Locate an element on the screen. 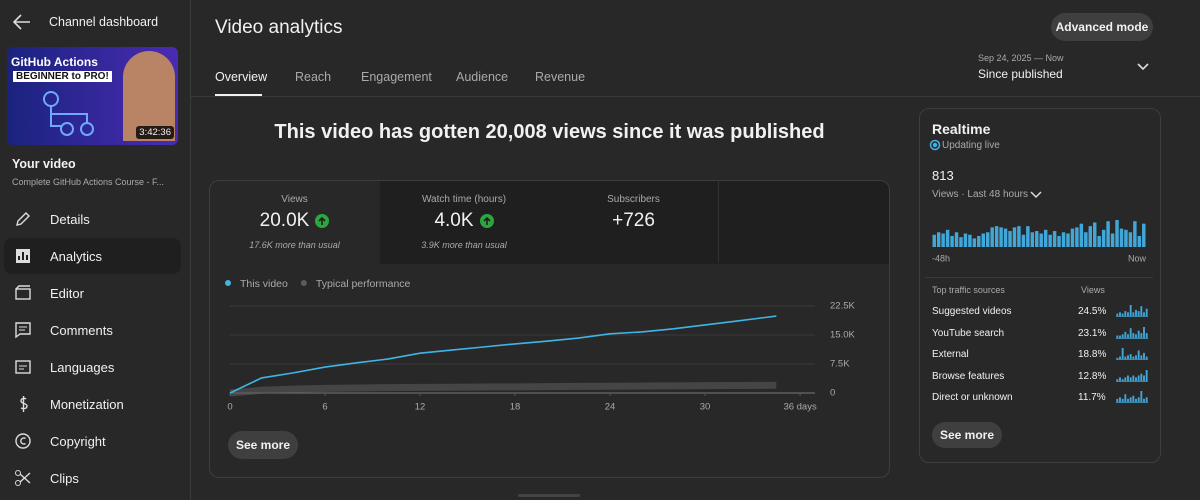 This screenshot has height=500, width=1200. traffic-row: Browse features 12.8% is located at coordinates (1040, 377).